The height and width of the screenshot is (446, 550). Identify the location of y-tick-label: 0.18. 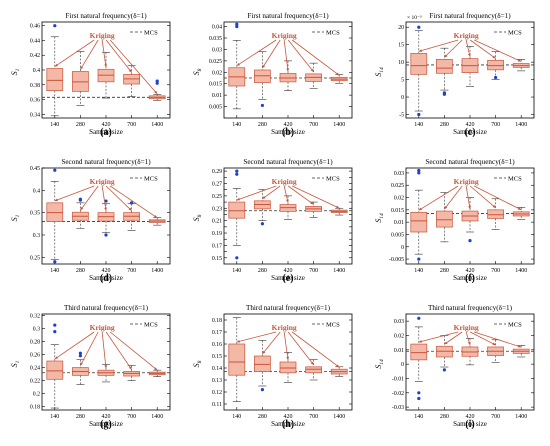
(217, 321).